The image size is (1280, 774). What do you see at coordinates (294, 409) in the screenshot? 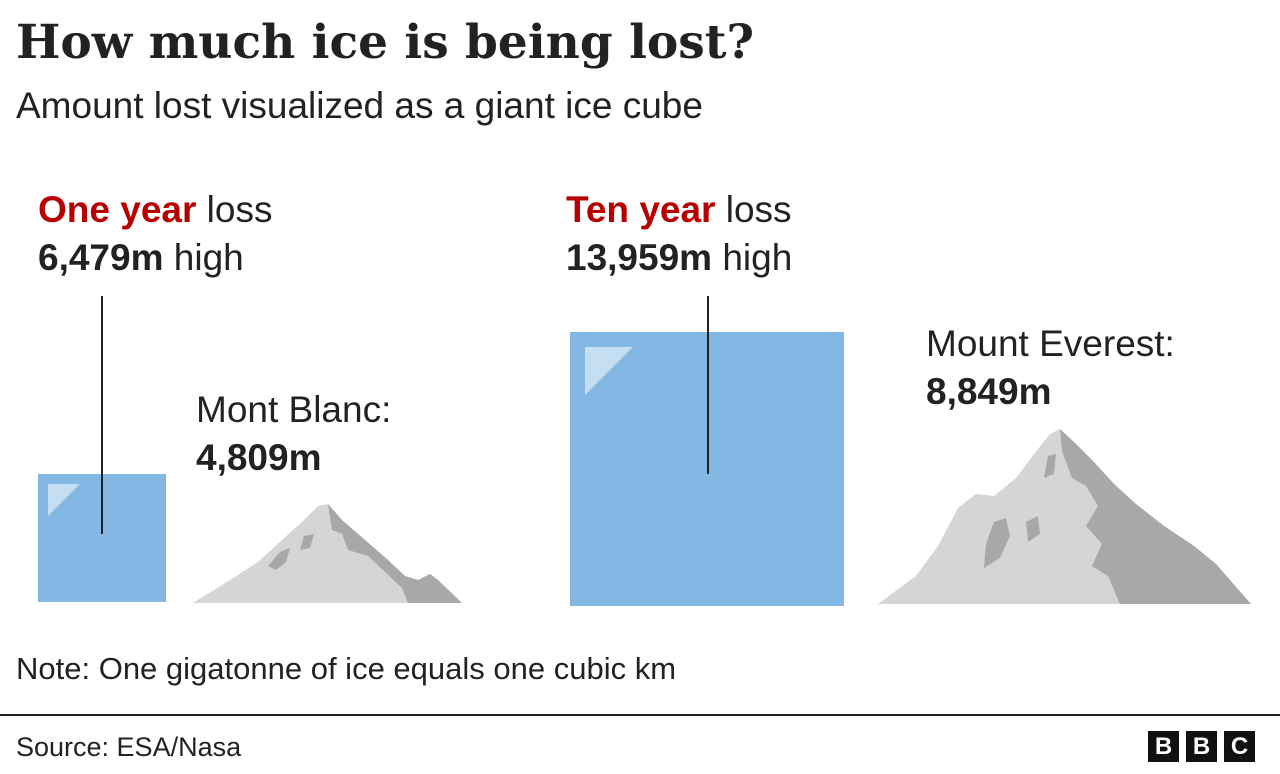
I see `mont-blanc-name: Mont Blanc:` at bounding box center [294, 409].